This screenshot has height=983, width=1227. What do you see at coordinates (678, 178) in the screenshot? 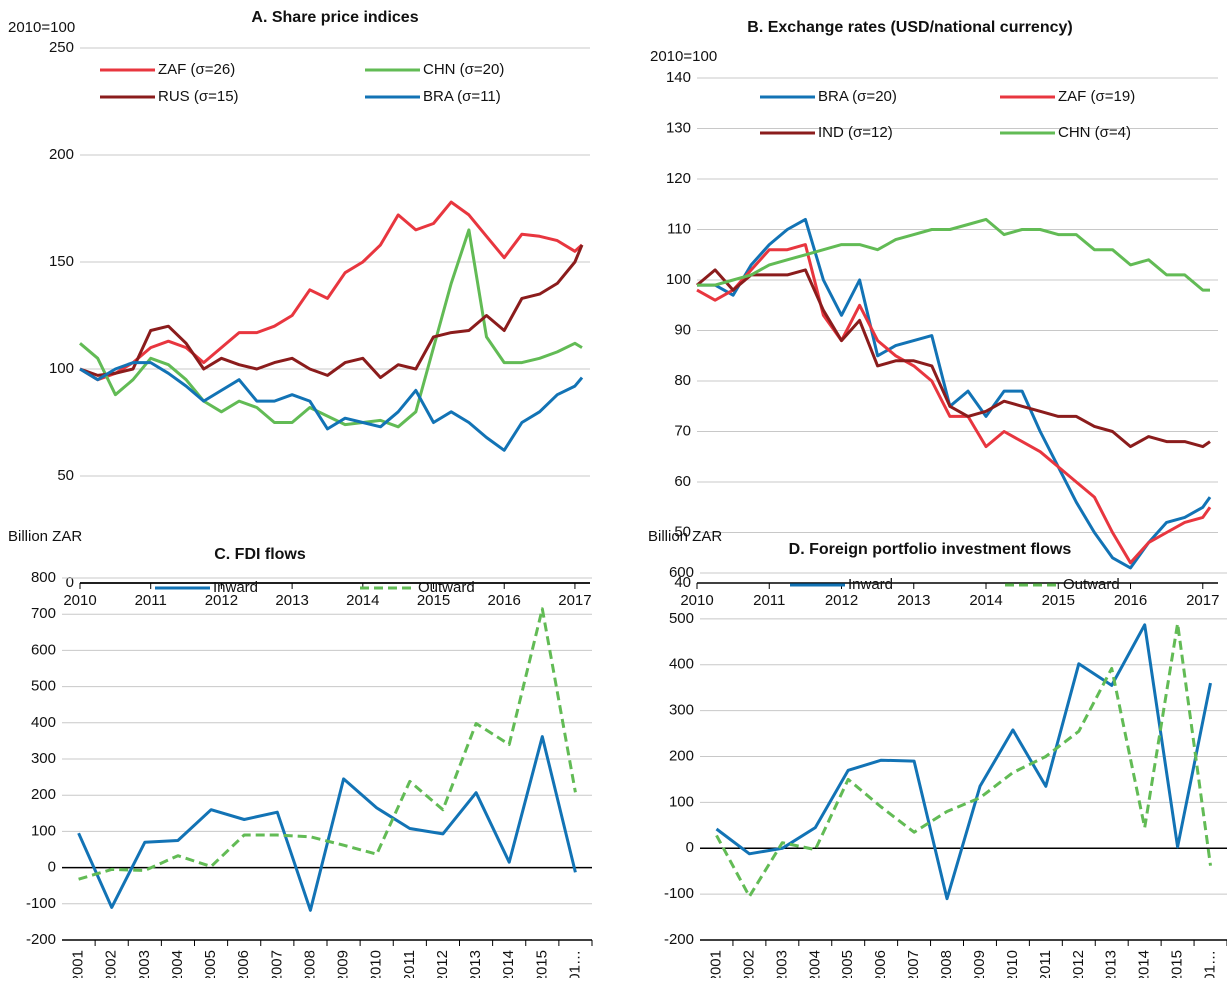
I see `y-tick-label: 120` at bounding box center [678, 178].